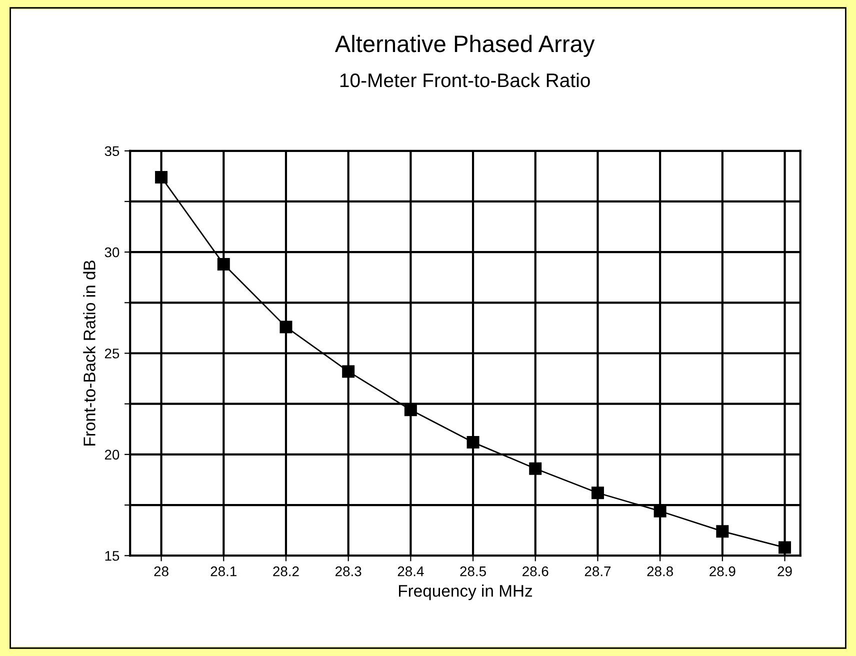 This screenshot has height=656, width=856. I want to click on x-tick-label: 28.1, so click(223, 571).